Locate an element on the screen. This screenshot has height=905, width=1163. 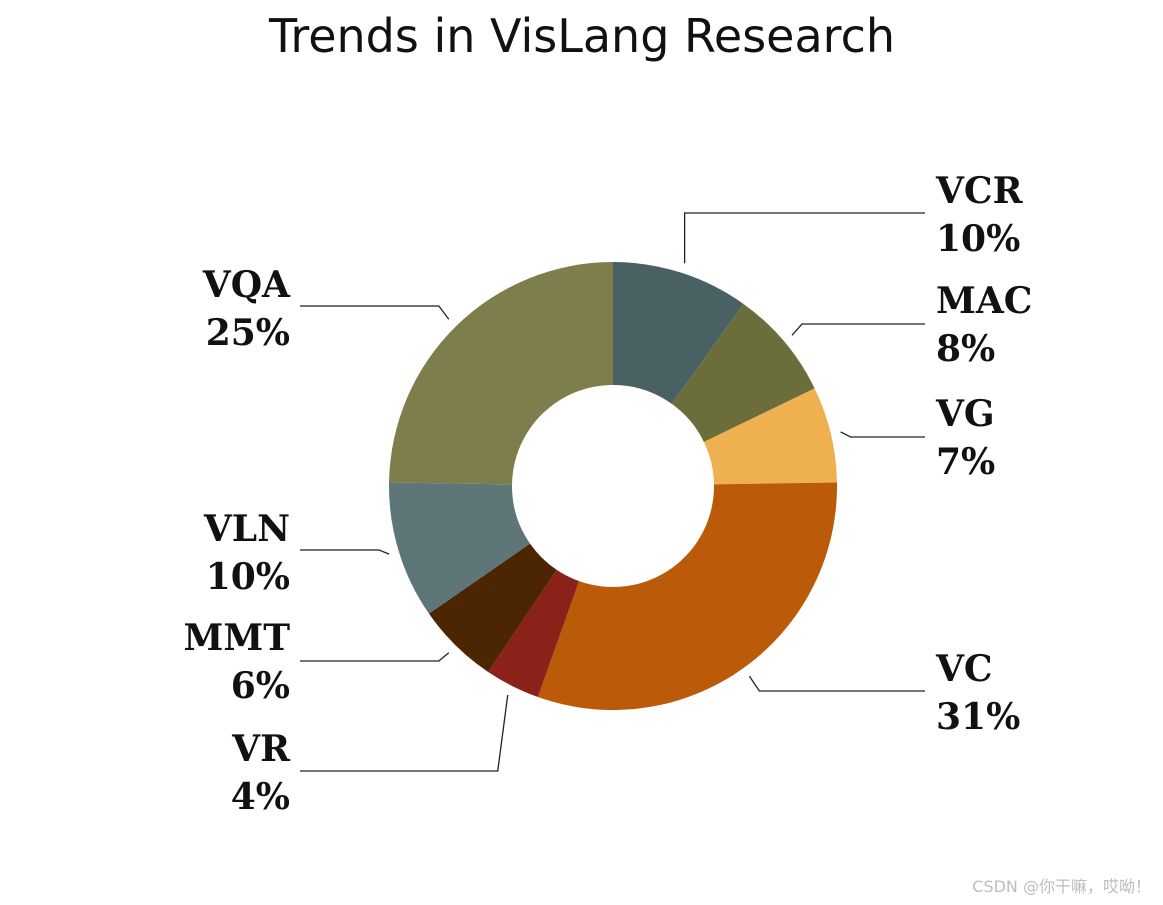
slice-label-mac: MAC is located at coordinates (984, 301).